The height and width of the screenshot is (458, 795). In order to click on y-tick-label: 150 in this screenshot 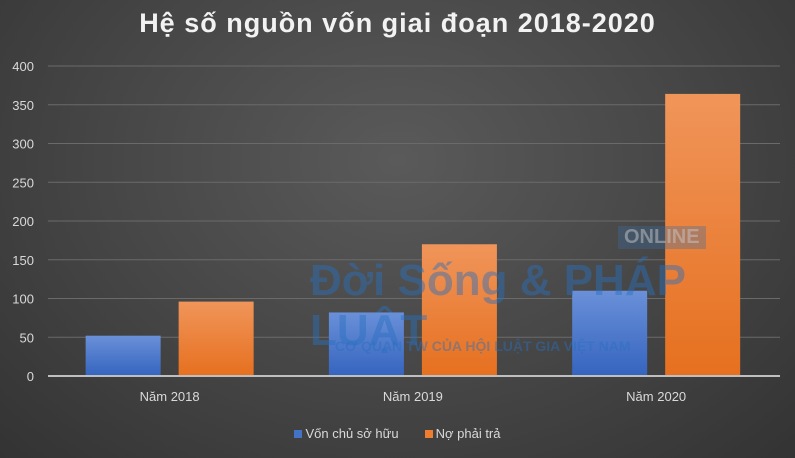, I will do `click(23, 260)`.